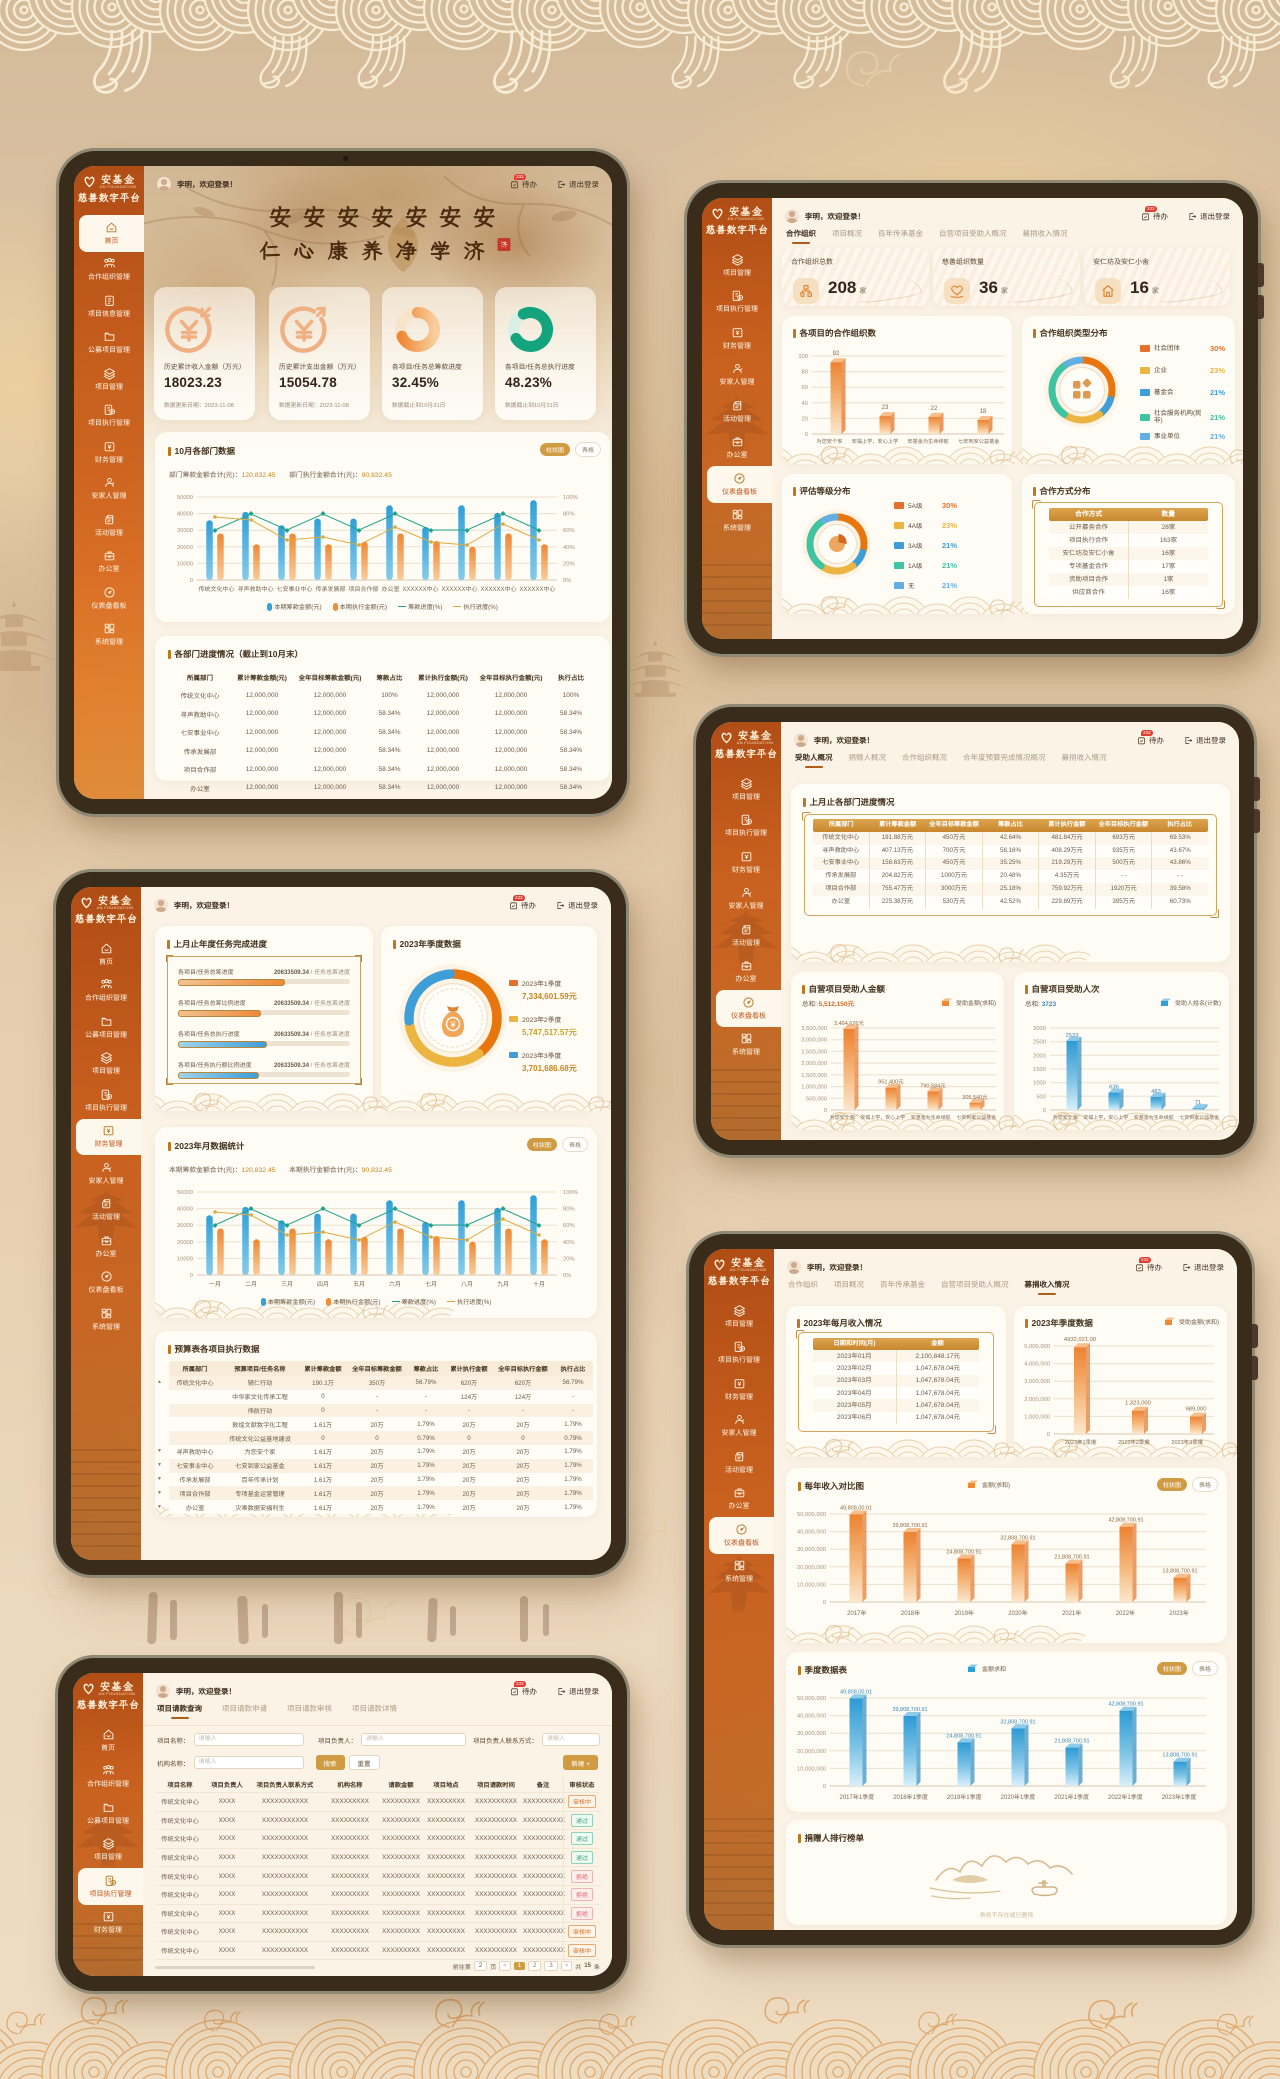 Image resolution: width=1280 pixels, height=2079 pixels. Describe the element at coordinates (814, 1029) in the screenshot. I see `svg-text: 3,500,000` at that location.